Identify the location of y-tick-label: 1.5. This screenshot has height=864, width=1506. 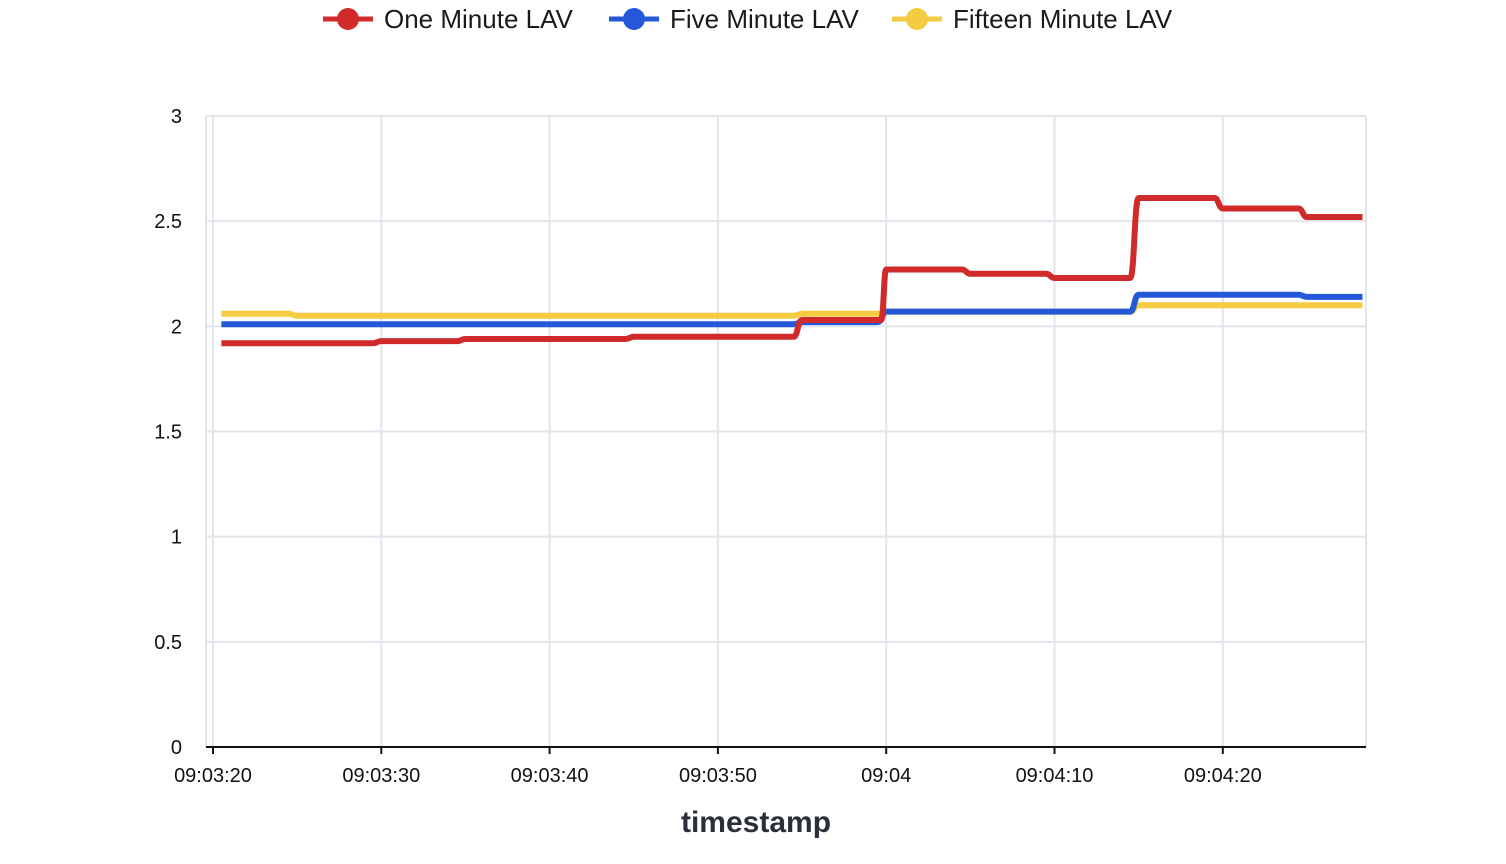
(168, 433).